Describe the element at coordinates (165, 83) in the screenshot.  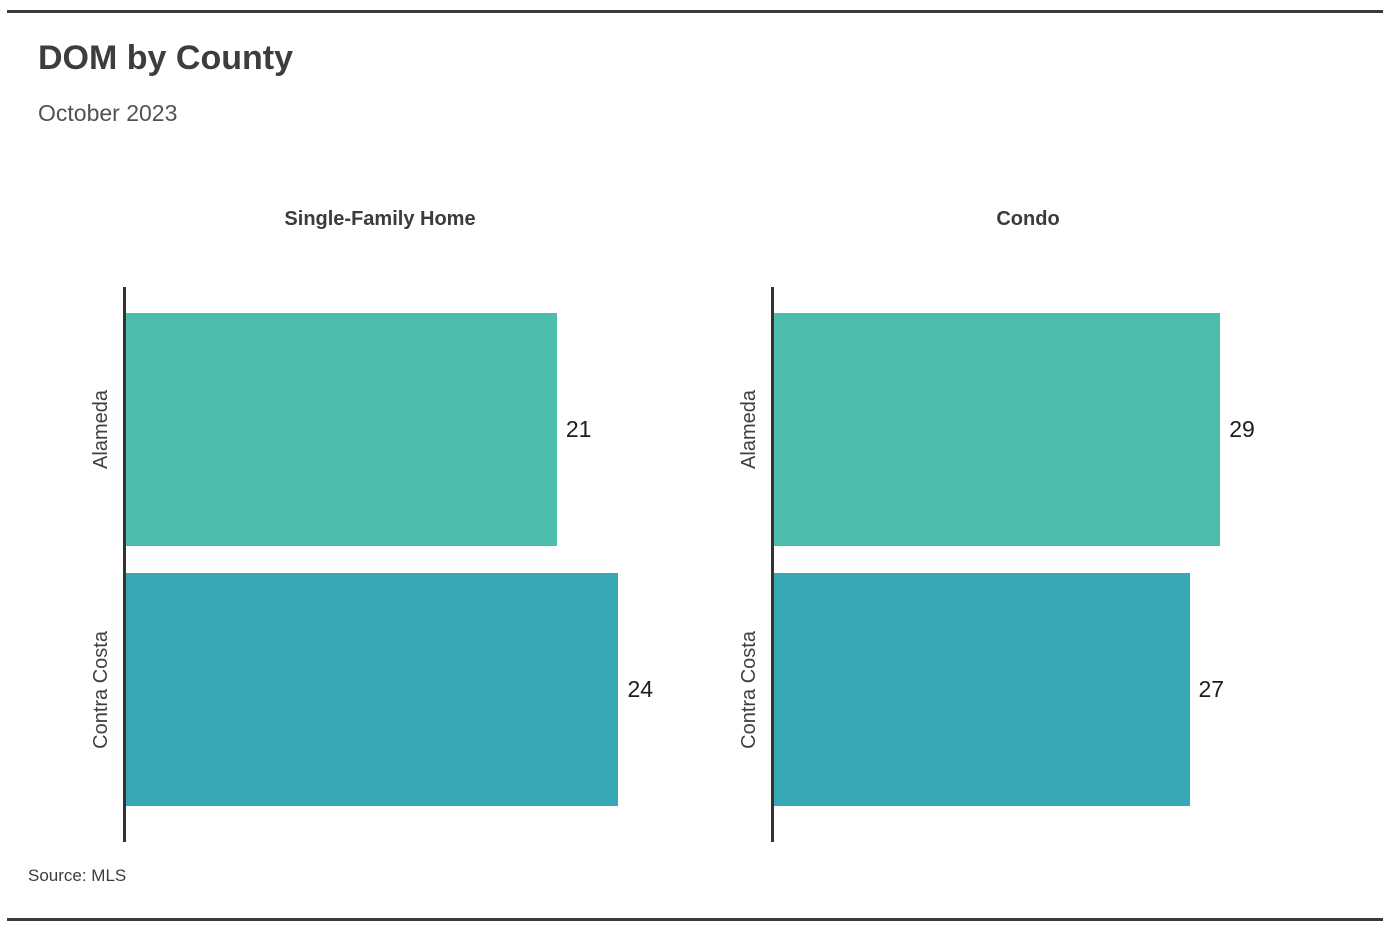
I see `report-header: DOM by County October 2023` at that location.